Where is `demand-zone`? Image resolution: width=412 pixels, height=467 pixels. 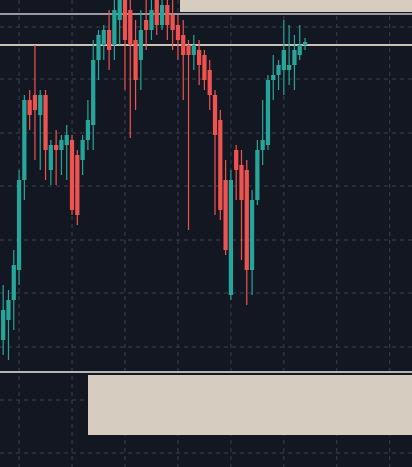
demand-zone is located at coordinates (250, 405).